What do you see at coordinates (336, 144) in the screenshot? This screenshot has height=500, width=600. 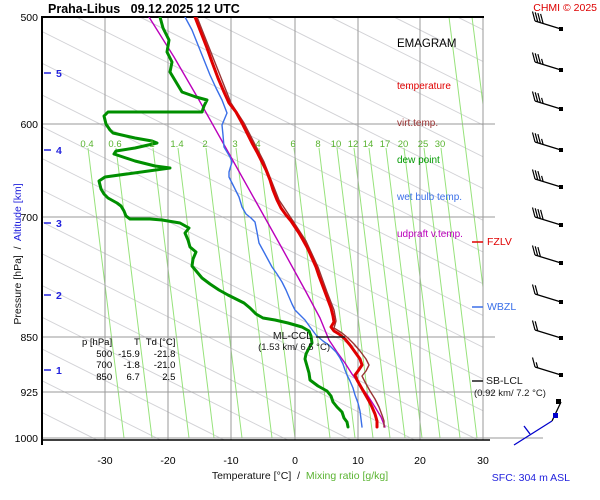 I see `mixing-ratio-label: 10` at bounding box center [336, 144].